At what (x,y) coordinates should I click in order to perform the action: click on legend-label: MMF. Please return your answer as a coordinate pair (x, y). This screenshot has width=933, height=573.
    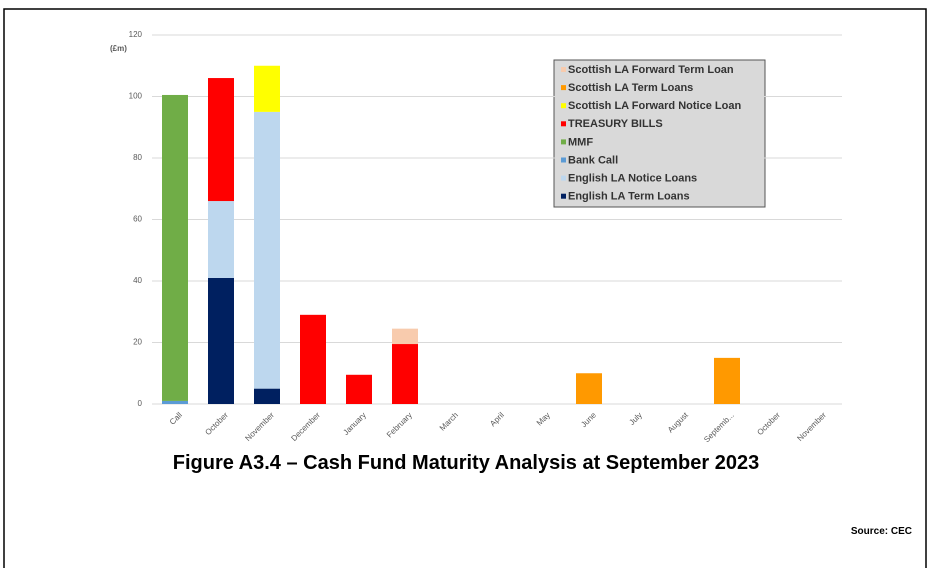
    Looking at the image, I should click on (580, 142).